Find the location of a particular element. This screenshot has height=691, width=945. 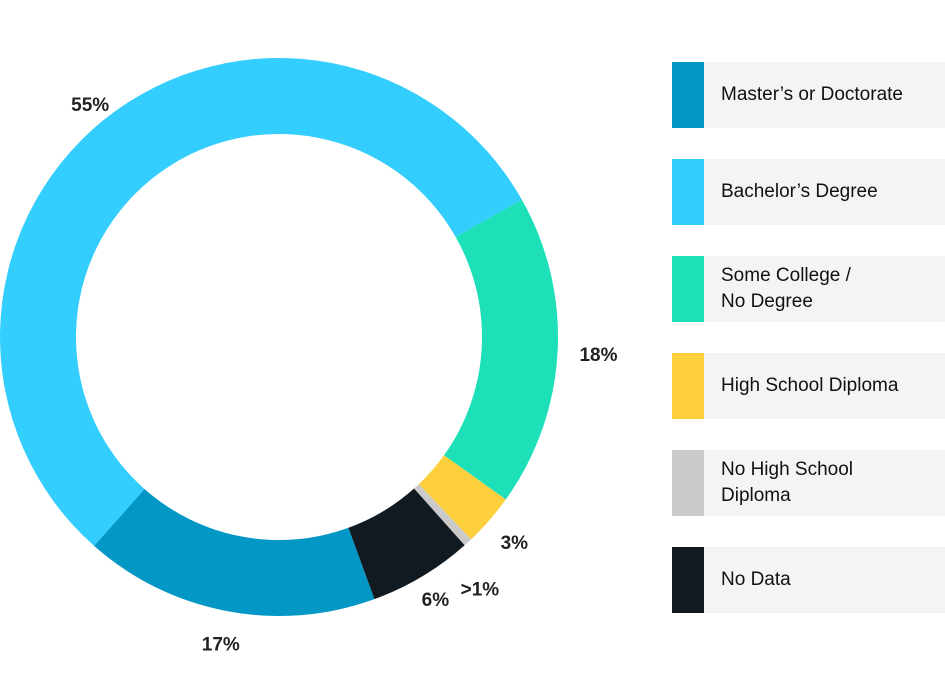

legend-label-box: Master’s or Doctorate is located at coordinates (824, 95).